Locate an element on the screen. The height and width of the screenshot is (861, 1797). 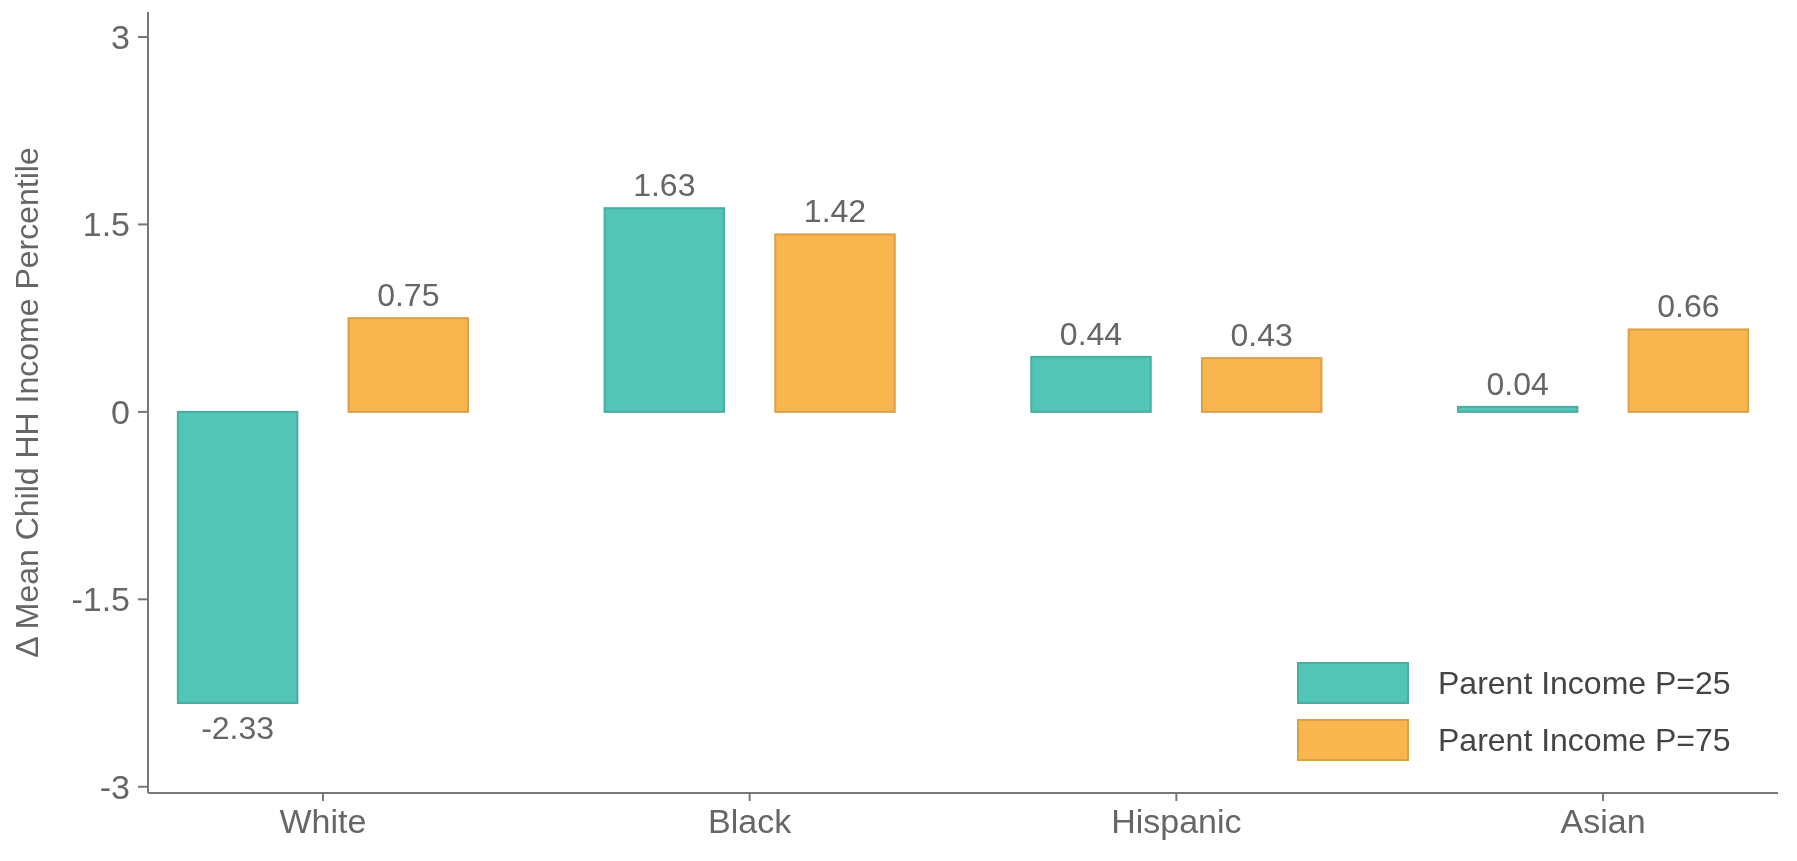
data-label: 0.75 is located at coordinates (408, 295).